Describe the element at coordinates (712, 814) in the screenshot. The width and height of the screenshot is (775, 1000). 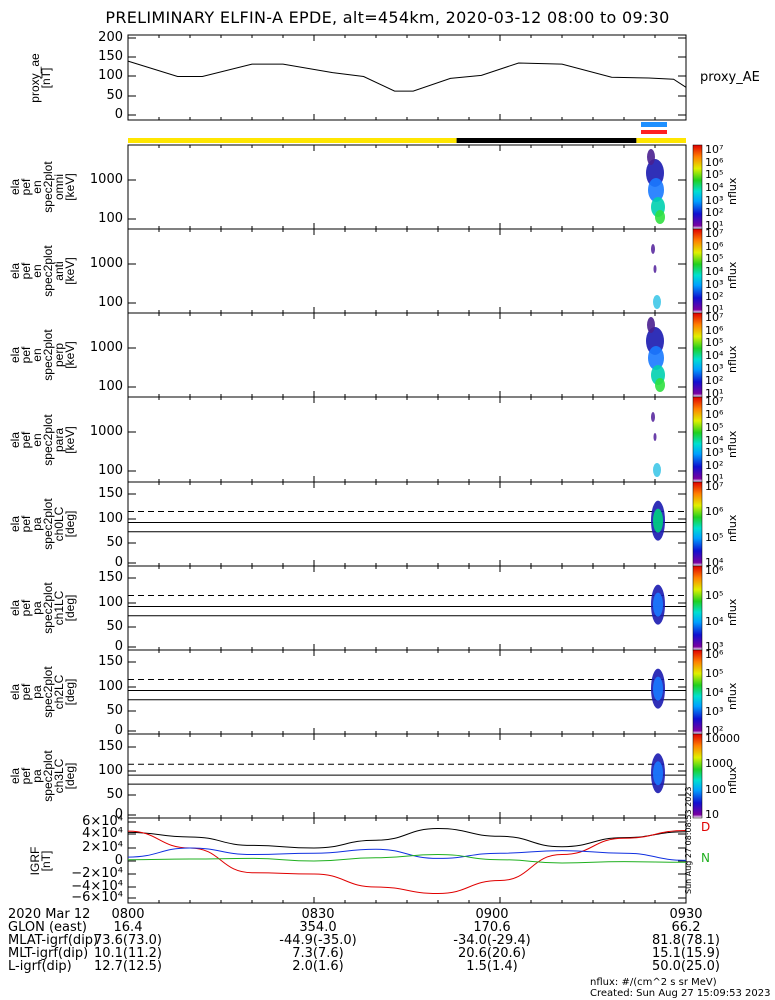
I see `colorbar-tick-label: 10` at that location.